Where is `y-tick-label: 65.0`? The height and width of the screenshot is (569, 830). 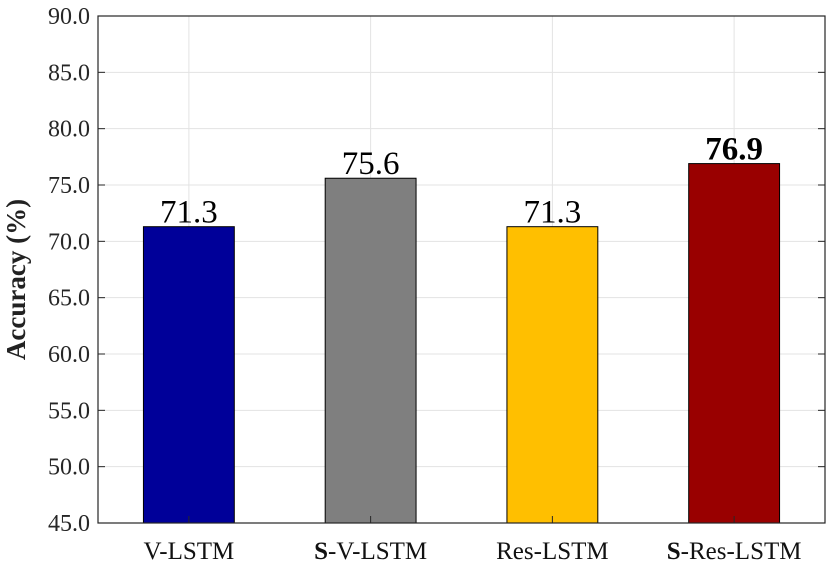
y-tick-label: 65.0 is located at coordinates (69, 299).